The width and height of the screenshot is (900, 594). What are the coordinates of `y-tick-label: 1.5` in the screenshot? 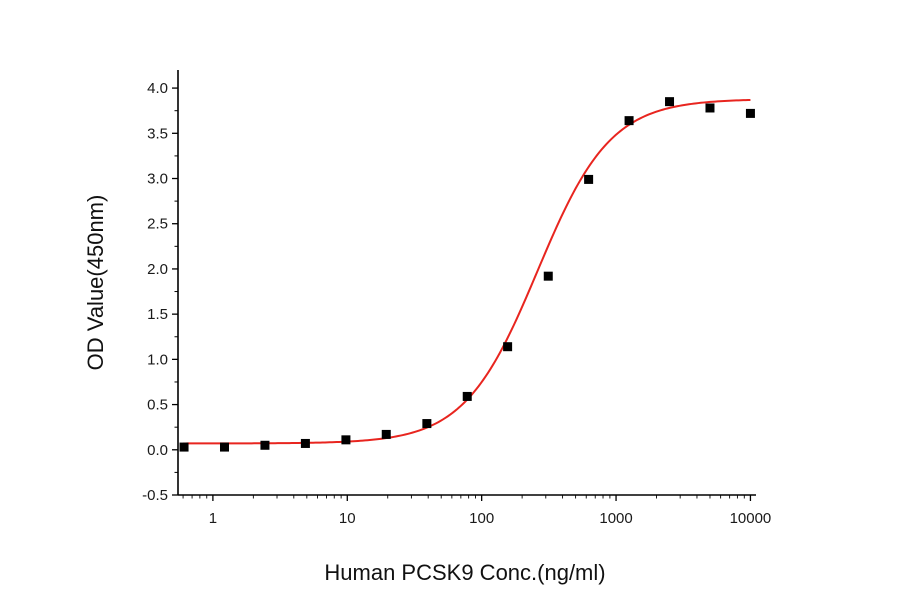 It's located at (157, 314).